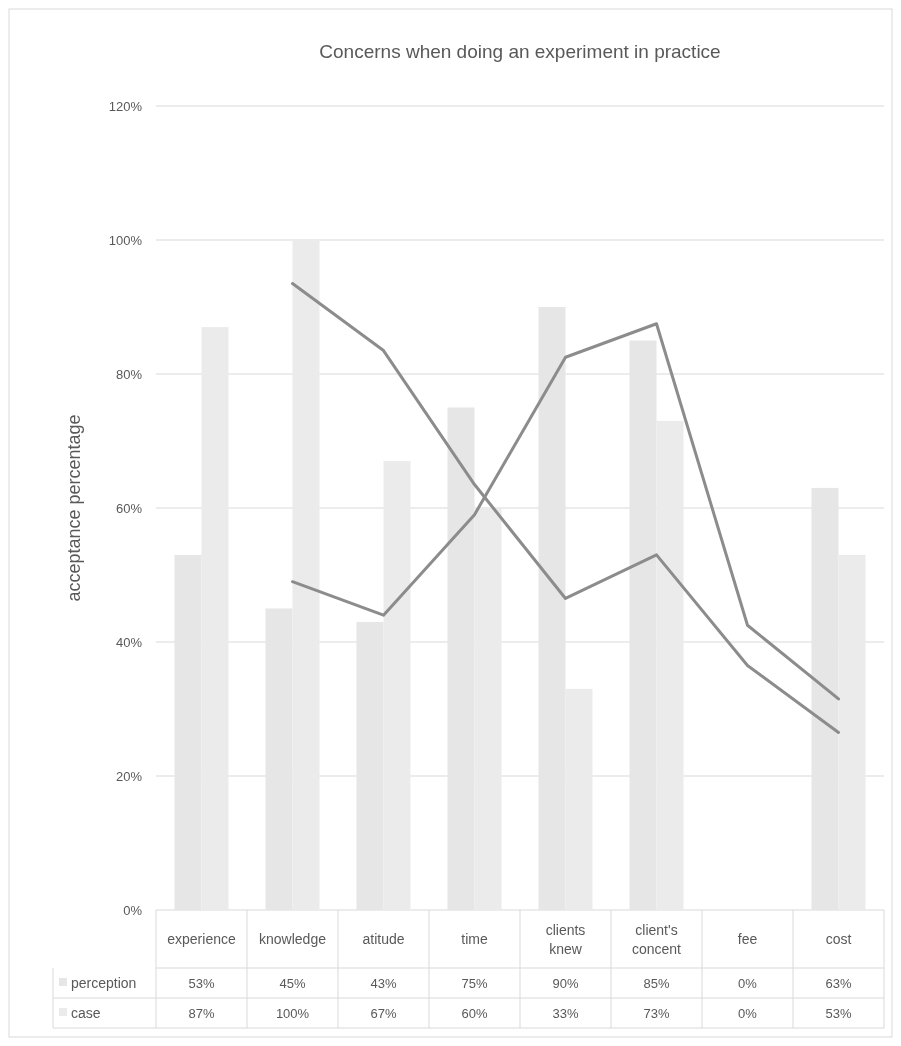  I want to click on x-tick-label: client's concent, so click(656, 939).